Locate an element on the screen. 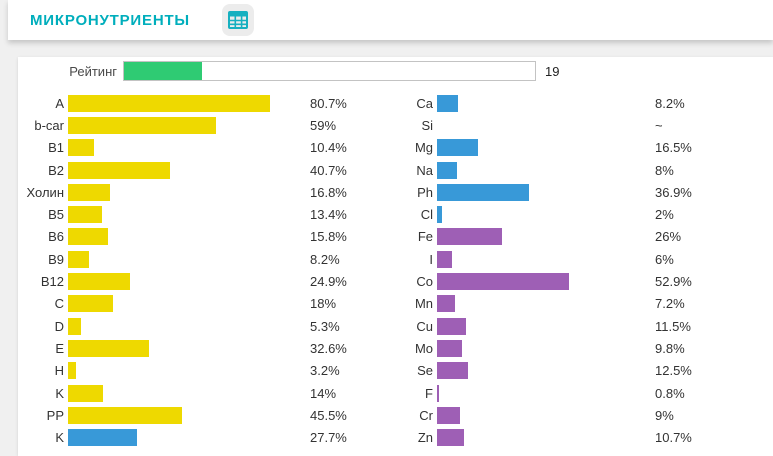  nutrient-row: B6 15.8% is located at coordinates (198, 237).